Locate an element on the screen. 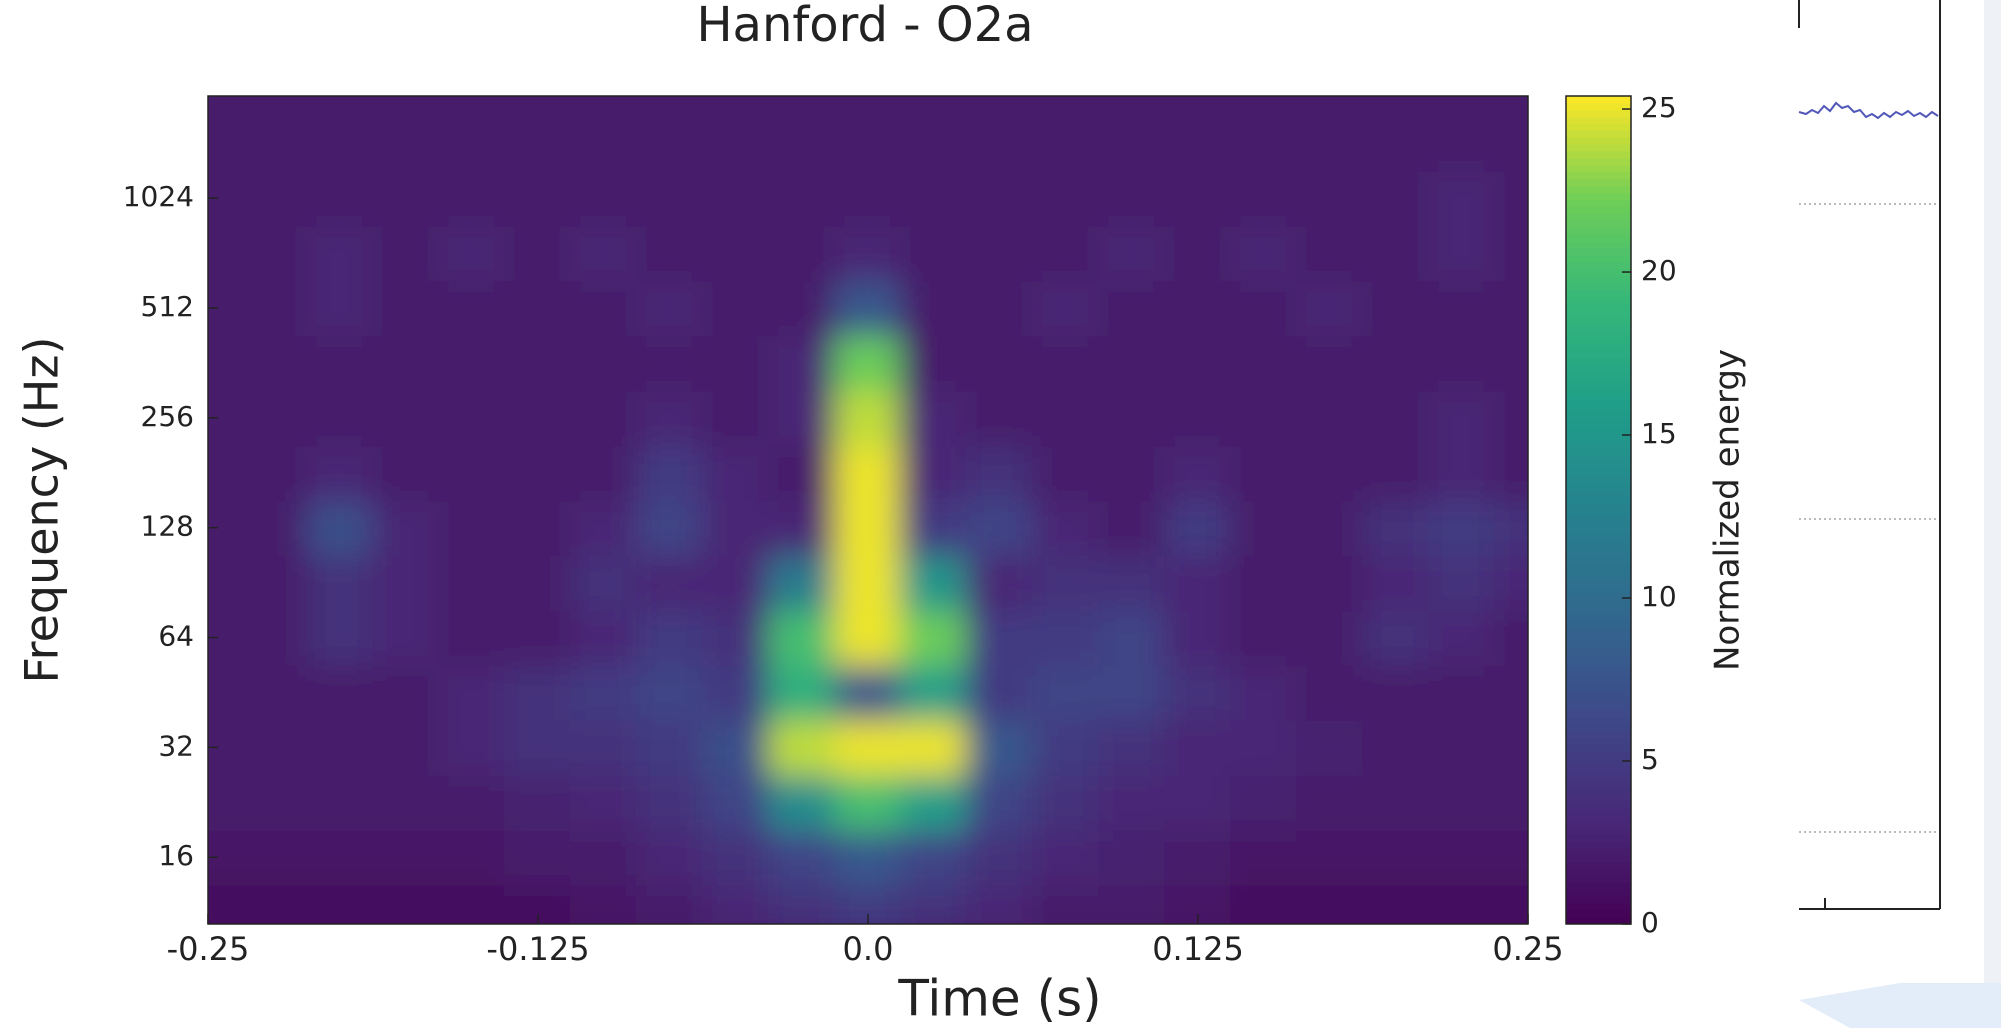 The width and height of the screenshot is (2001, 1028). x-tick-label: 0.125 is located at coordinates (1198, 949).